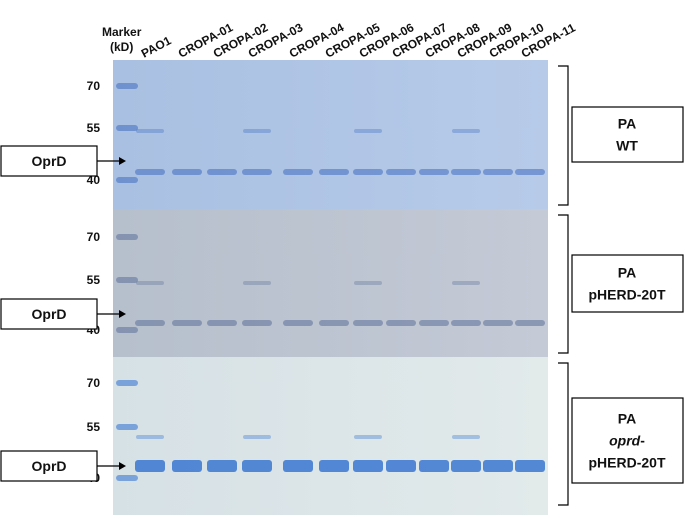 This screenshot has height=524, width=685. What do you see at coordinates (156, 46) in the screenshot?
I see `lane-label: PAO1` at bounding box center [156, 46].